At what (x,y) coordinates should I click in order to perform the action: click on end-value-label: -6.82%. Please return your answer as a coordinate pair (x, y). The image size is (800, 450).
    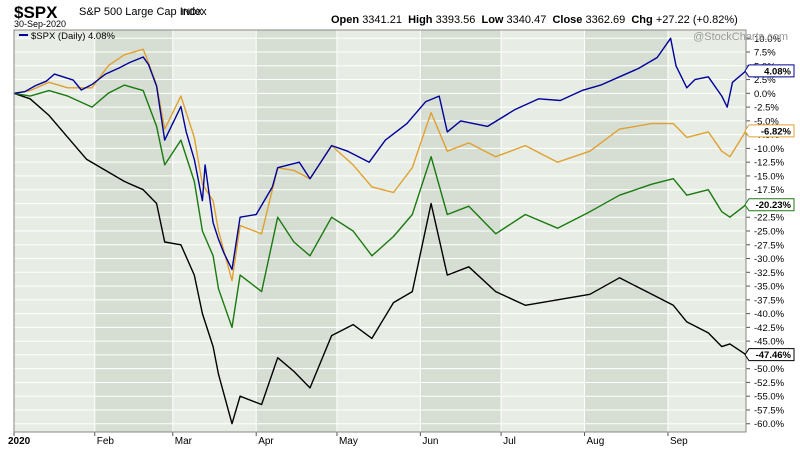
    Looking at the image, I should click on (776, 131).